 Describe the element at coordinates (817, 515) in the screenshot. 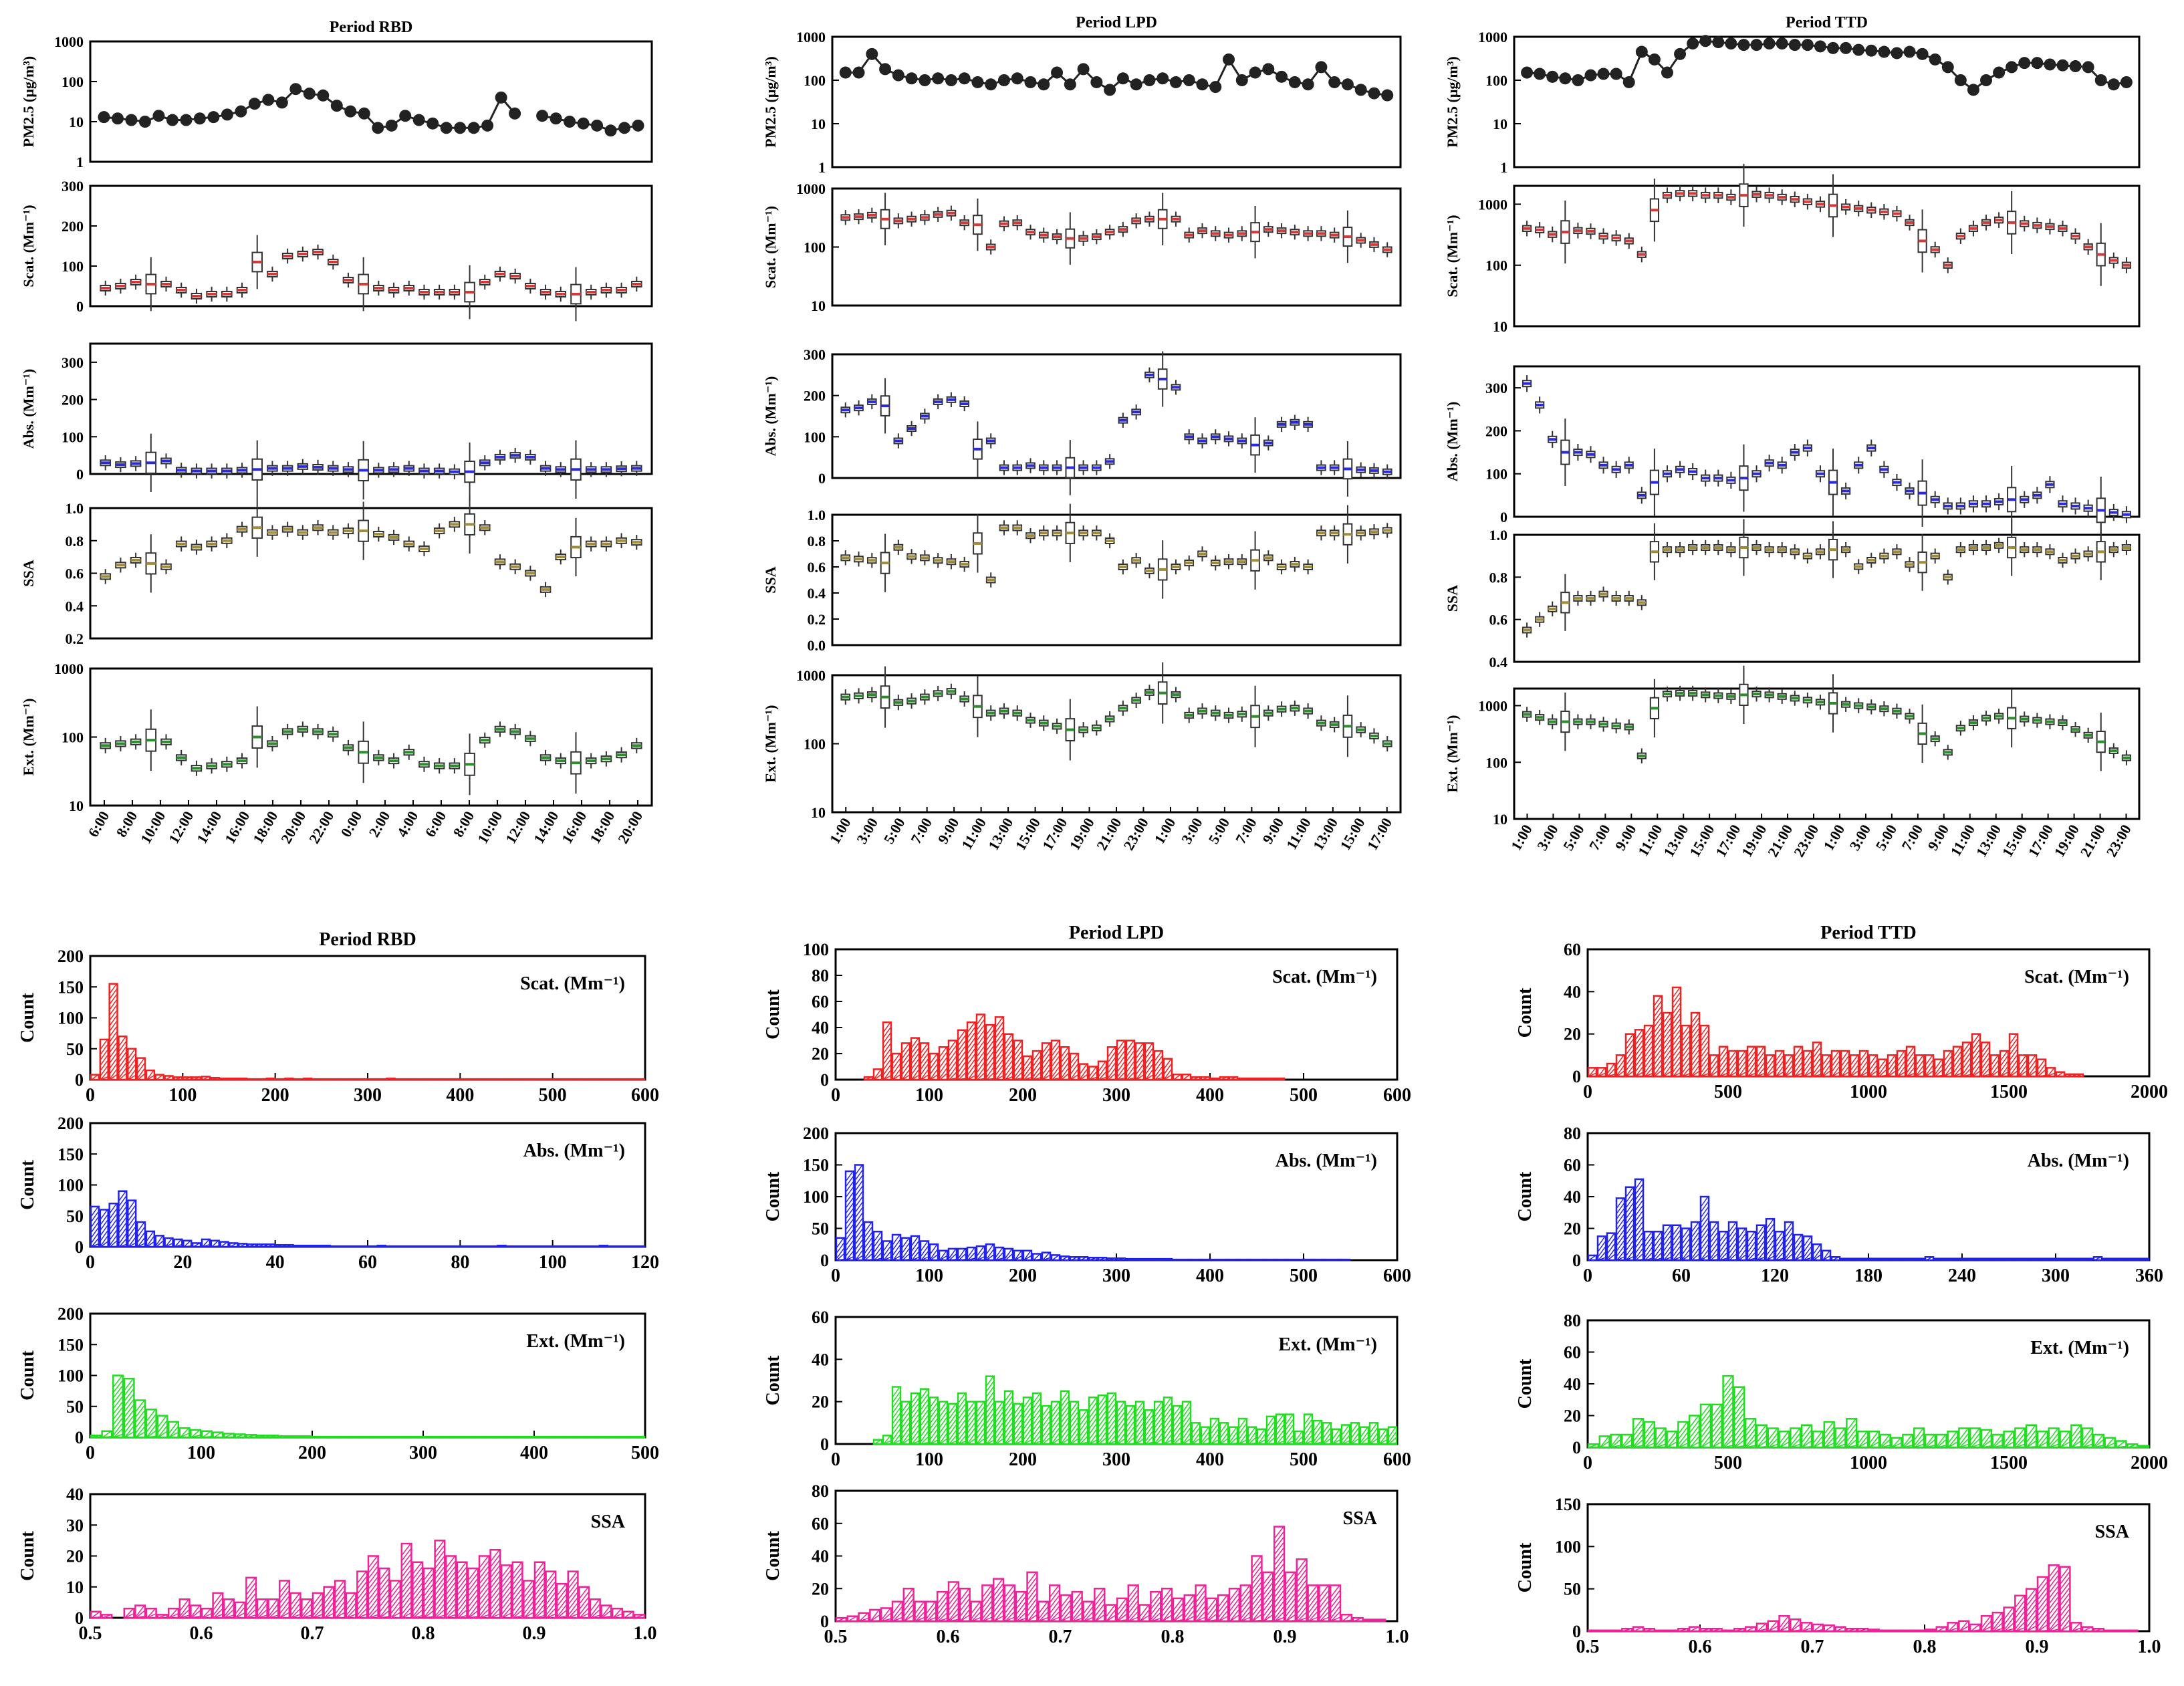

I see `y-tick-label: 1.0` at that location.